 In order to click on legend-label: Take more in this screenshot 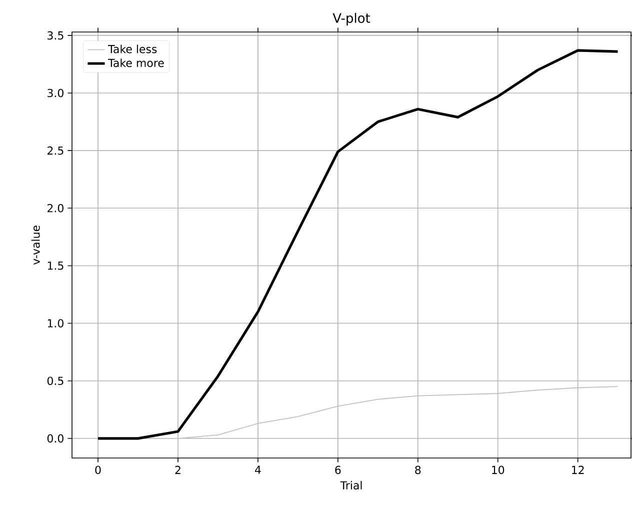, I will do `click(136, 63)`.